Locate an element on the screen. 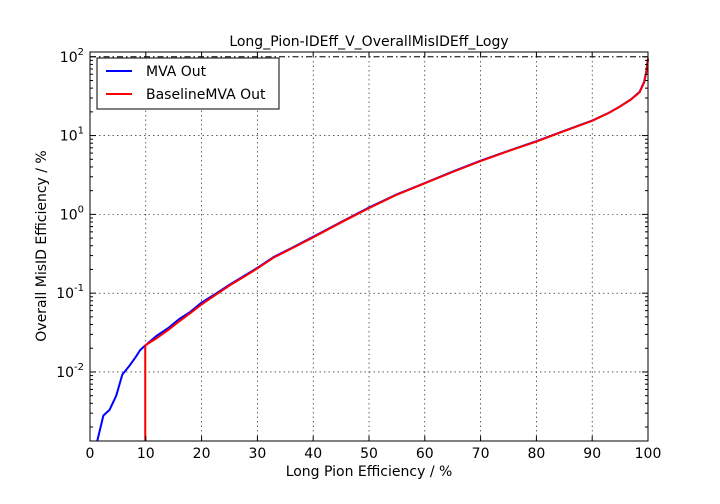 The image size is (720, 504). x-tick-label: 0 is located at coordinates (90, 454).